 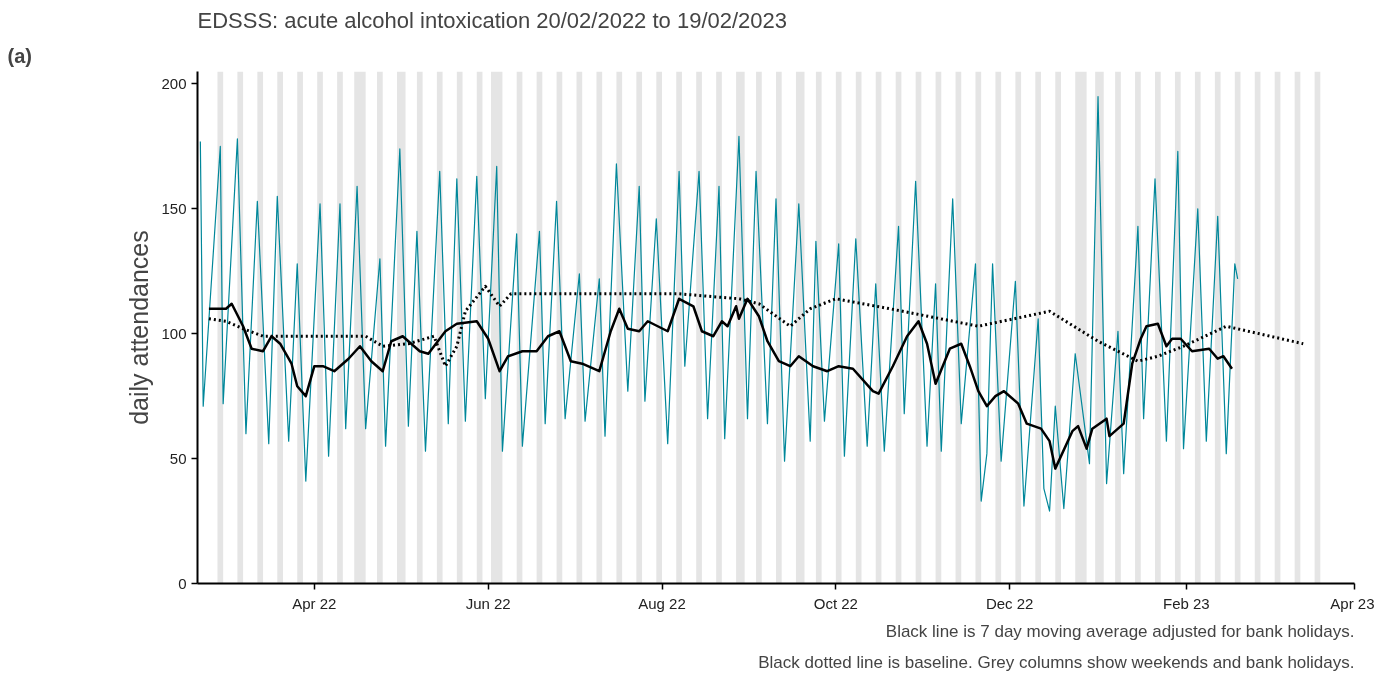 I want to click on x-tick-label: Feb 23, so click(x=1186, y=603).